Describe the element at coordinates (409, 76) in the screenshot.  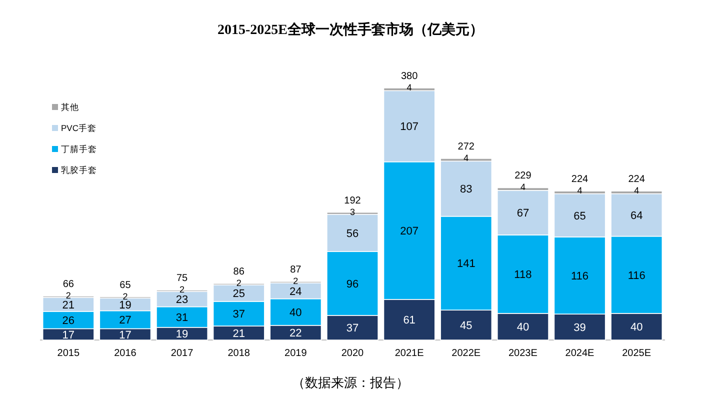
I see `total-label: 380` at that location.